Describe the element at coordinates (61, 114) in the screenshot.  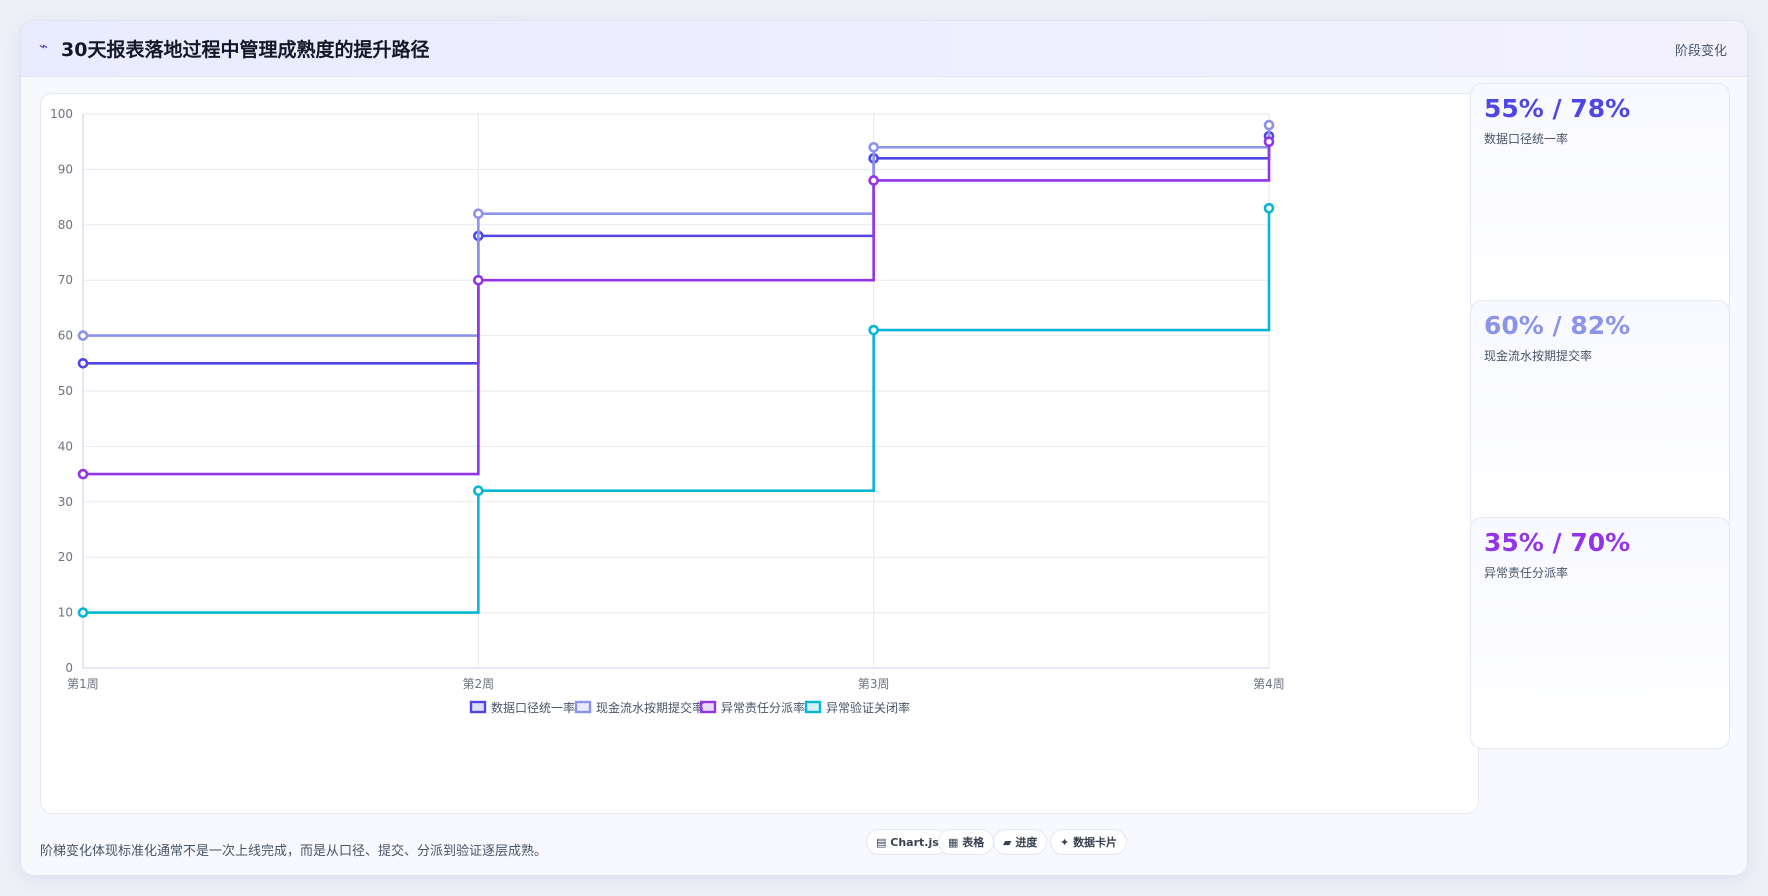
I see `y-tick-label: 100` at that location.